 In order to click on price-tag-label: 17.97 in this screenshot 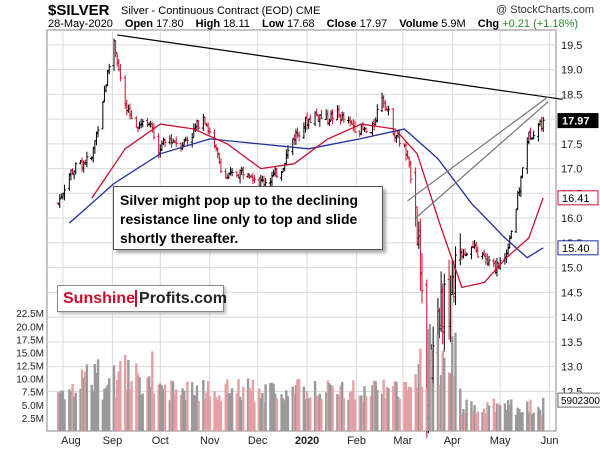, I will do `click(576, 122)`.